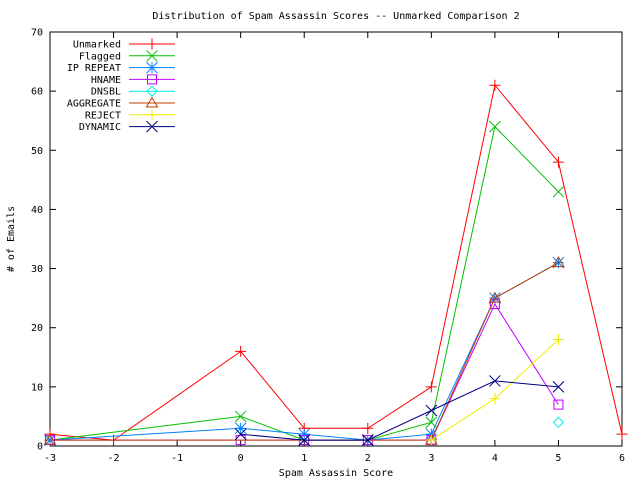 Image resolution: width=640 pixels, height=480 pixels. What do you see at coordinates (37, 210) in the screenshot?
I see `y-tick-label: 40` at bounding box center [37, 210].